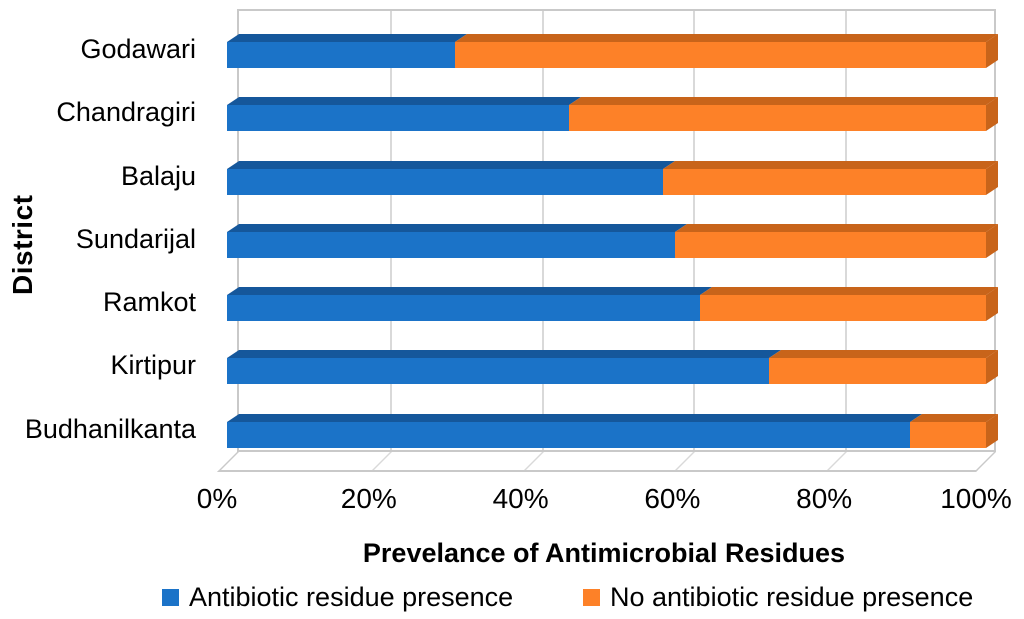  I want to click on y-axis-label-sundarijal: Sundarijal, so click(135, 238).